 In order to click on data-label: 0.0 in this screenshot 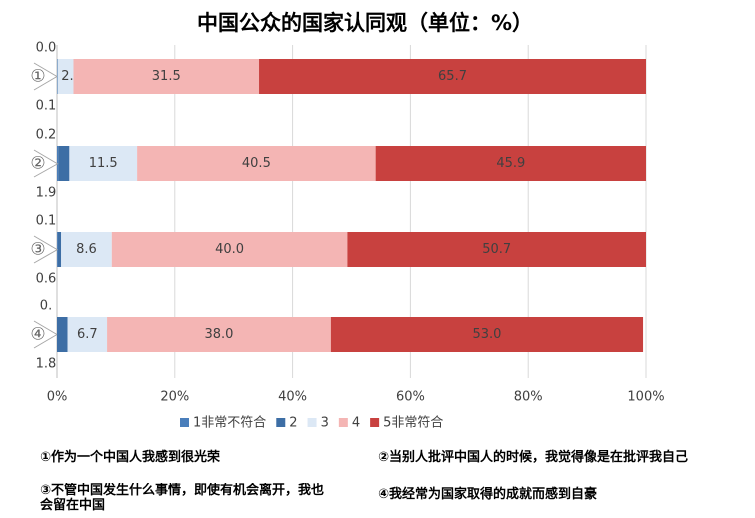, I will do `click(46, 48)`.